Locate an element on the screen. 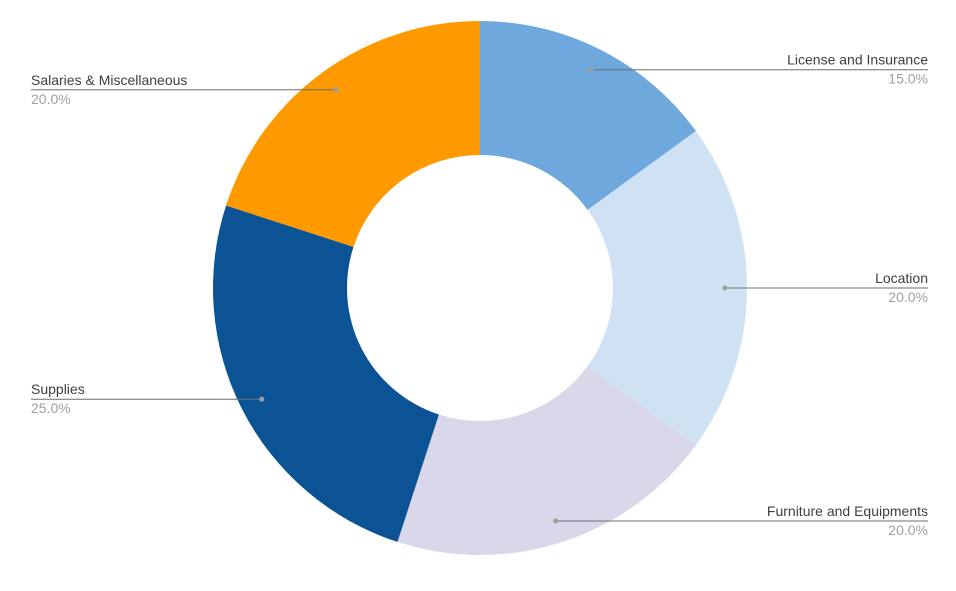  slice-label-license-and-insurance: License and Insurance is located at coordinates (857, 60).